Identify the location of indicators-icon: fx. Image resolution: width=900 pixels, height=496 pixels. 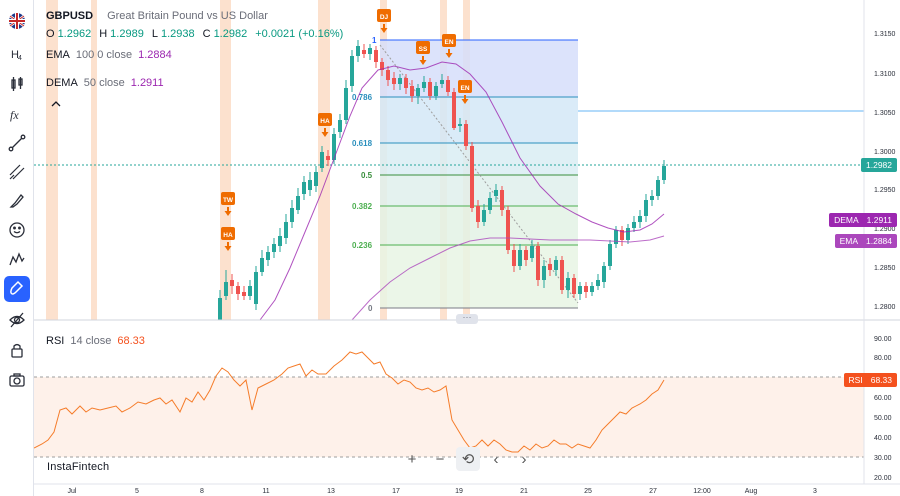
(17, 114).